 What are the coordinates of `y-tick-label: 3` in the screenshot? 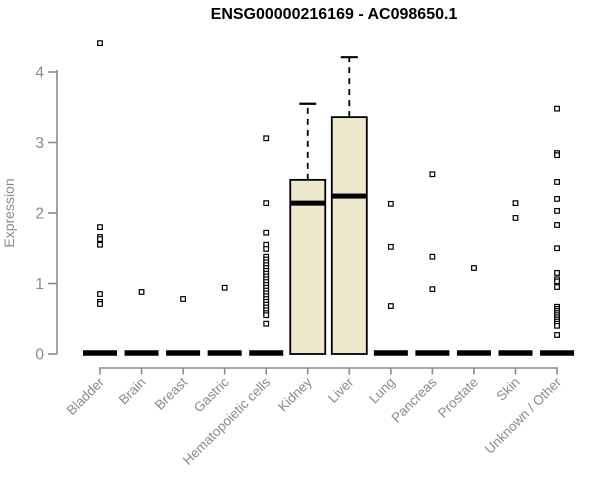 It's located at (39, 143).